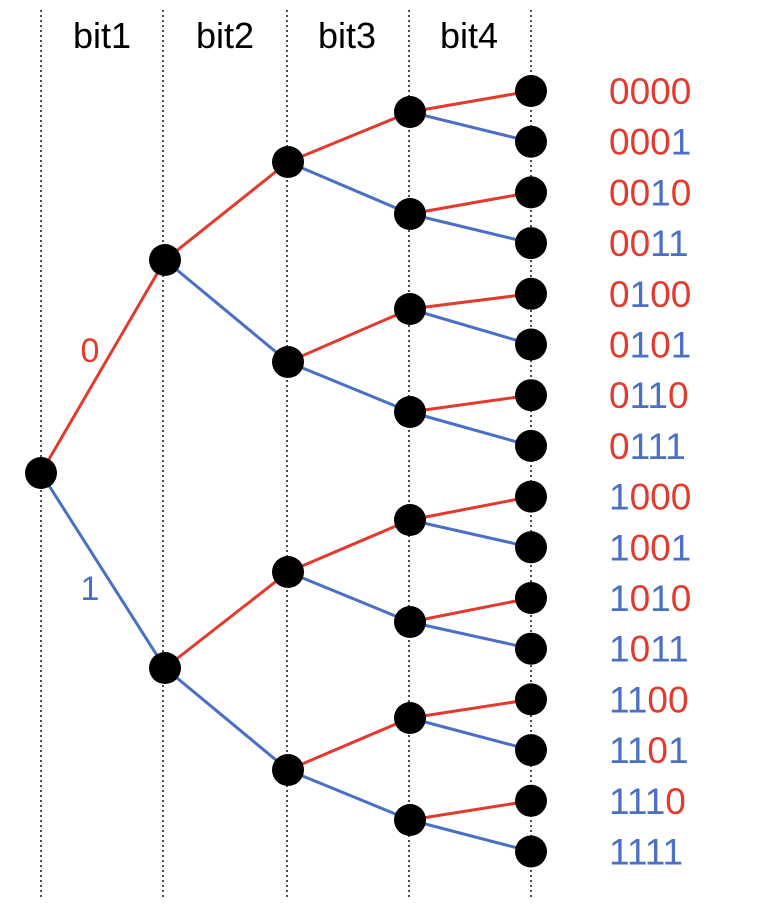 This screenshot has width=760, height=918. I want to click on leaf-code-12-bit-1: 1, so click(637, 699).